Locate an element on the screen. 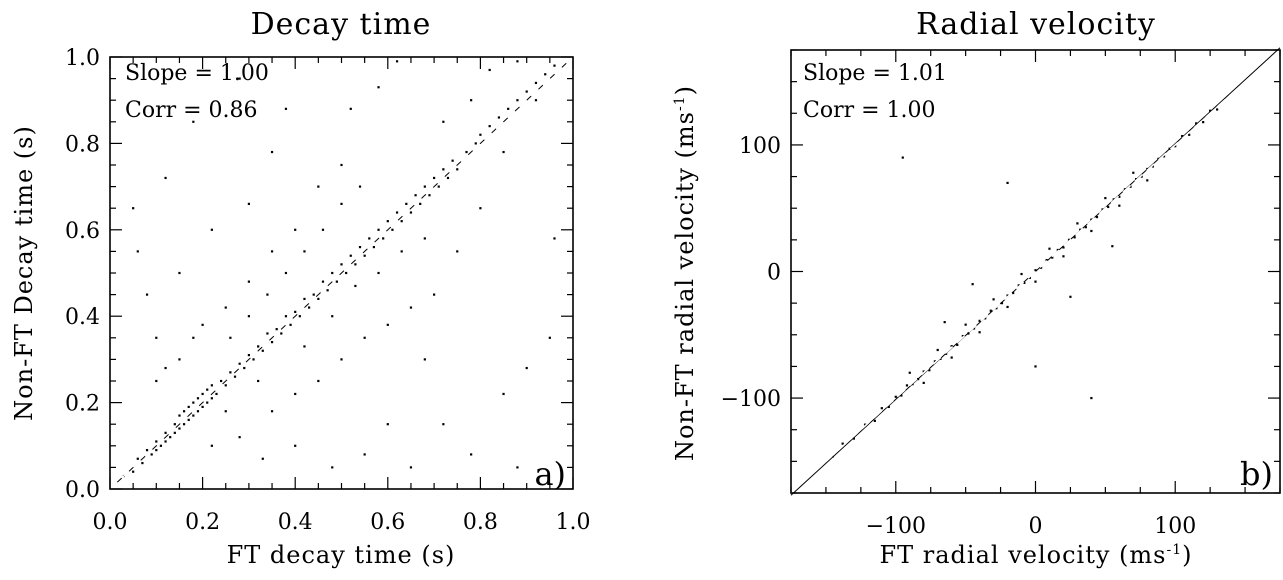 The image size is (1283, 580). y-tick-label: 100 is located at coordinates (760, 146).